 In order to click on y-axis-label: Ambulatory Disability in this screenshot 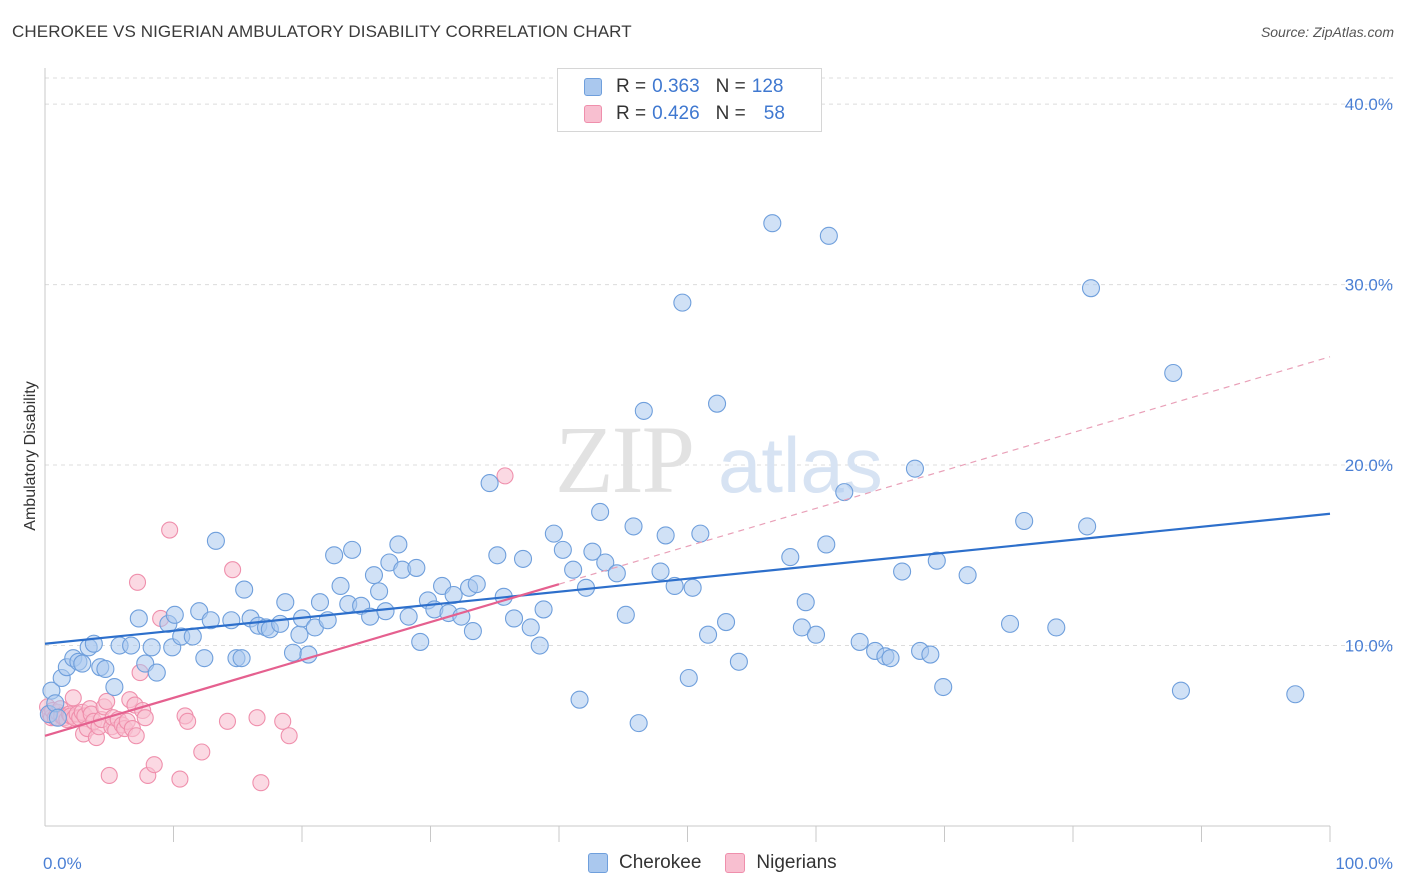, I will do `click(30, 455)`.